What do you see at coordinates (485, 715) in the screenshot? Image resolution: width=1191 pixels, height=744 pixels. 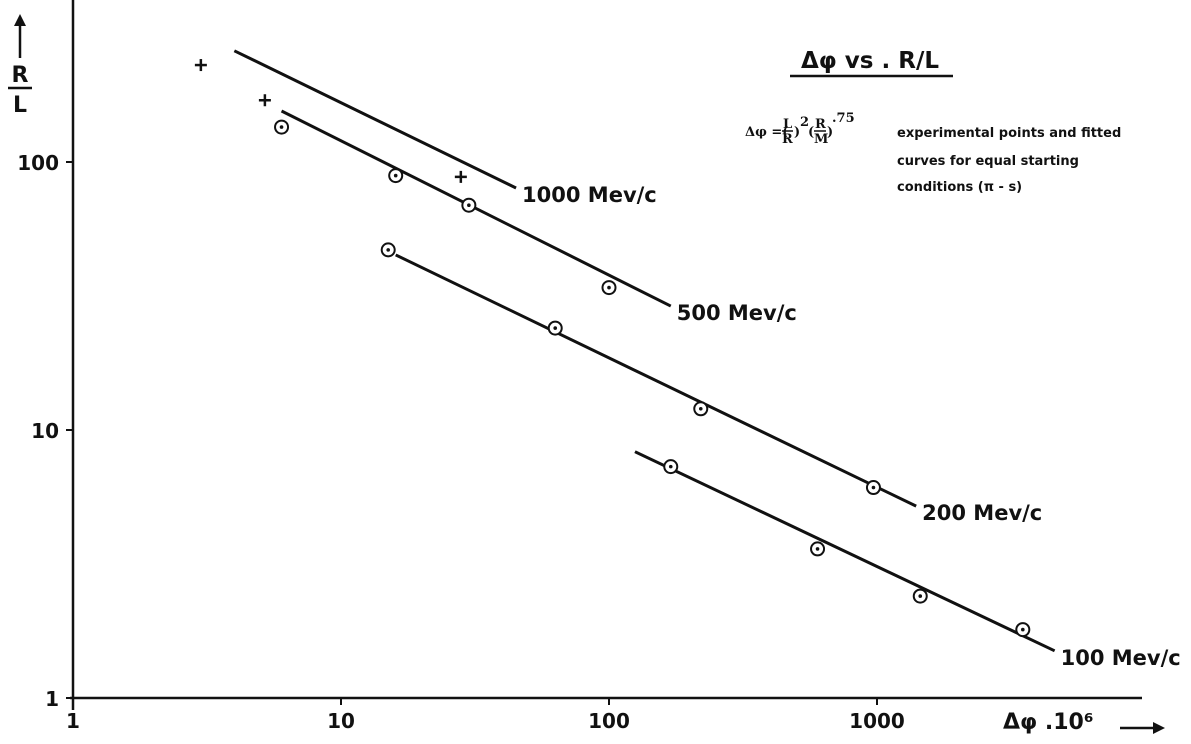 I see `x-tick-labels: 1 10 100 1000` at bounding box center [485, 715].